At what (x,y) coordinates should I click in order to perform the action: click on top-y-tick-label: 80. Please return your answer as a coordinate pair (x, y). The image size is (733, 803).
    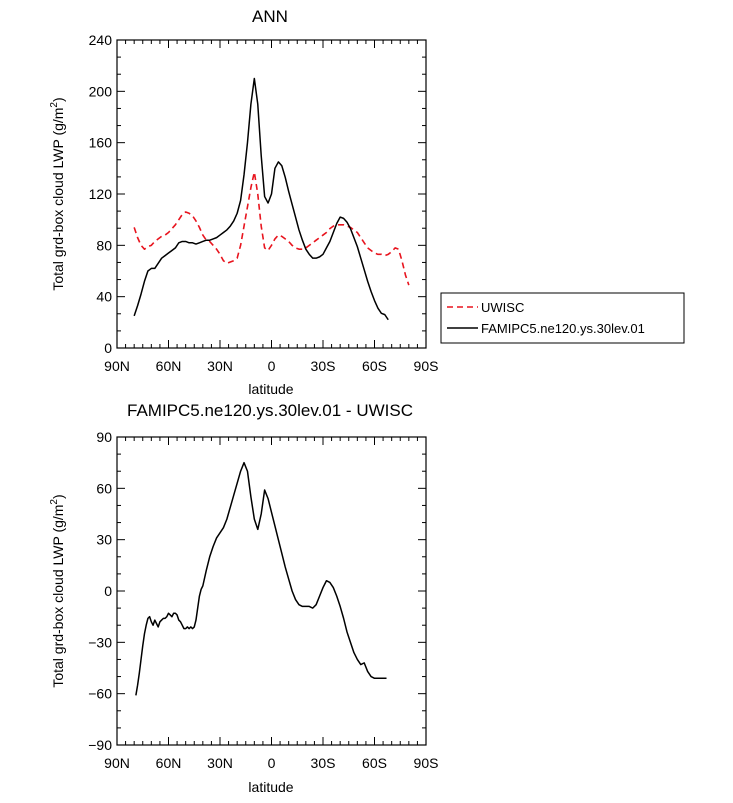
    Looking at the image, I should click on (104, 245).